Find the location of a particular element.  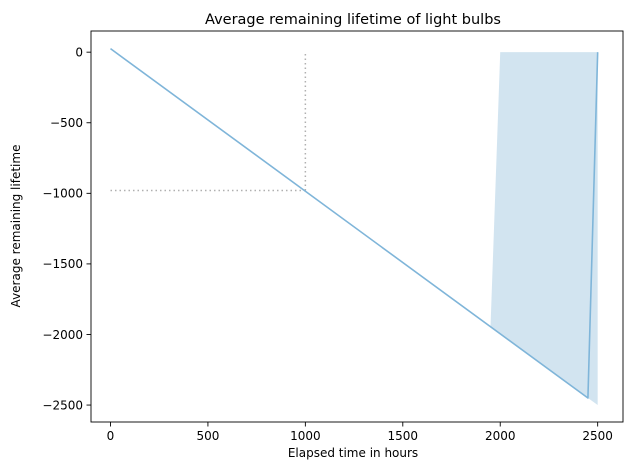

x-axis-label: Elapsed time in hours is located at coordinates (353, 453).